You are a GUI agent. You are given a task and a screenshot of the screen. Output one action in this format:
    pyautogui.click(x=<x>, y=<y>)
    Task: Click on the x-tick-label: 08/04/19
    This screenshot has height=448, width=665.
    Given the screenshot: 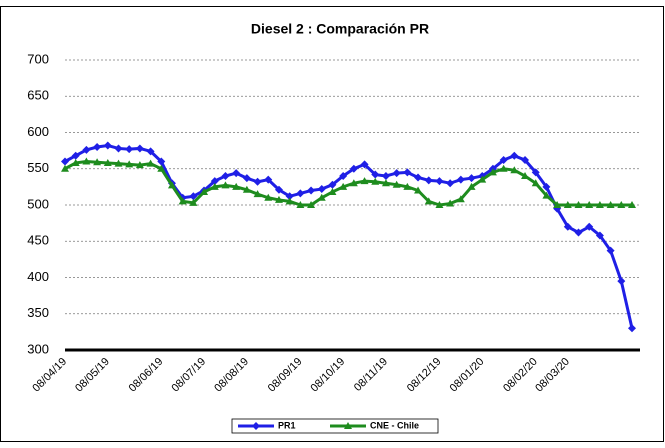 What is the action you would take?
    pyautogui.click(x=49, y=375)
    